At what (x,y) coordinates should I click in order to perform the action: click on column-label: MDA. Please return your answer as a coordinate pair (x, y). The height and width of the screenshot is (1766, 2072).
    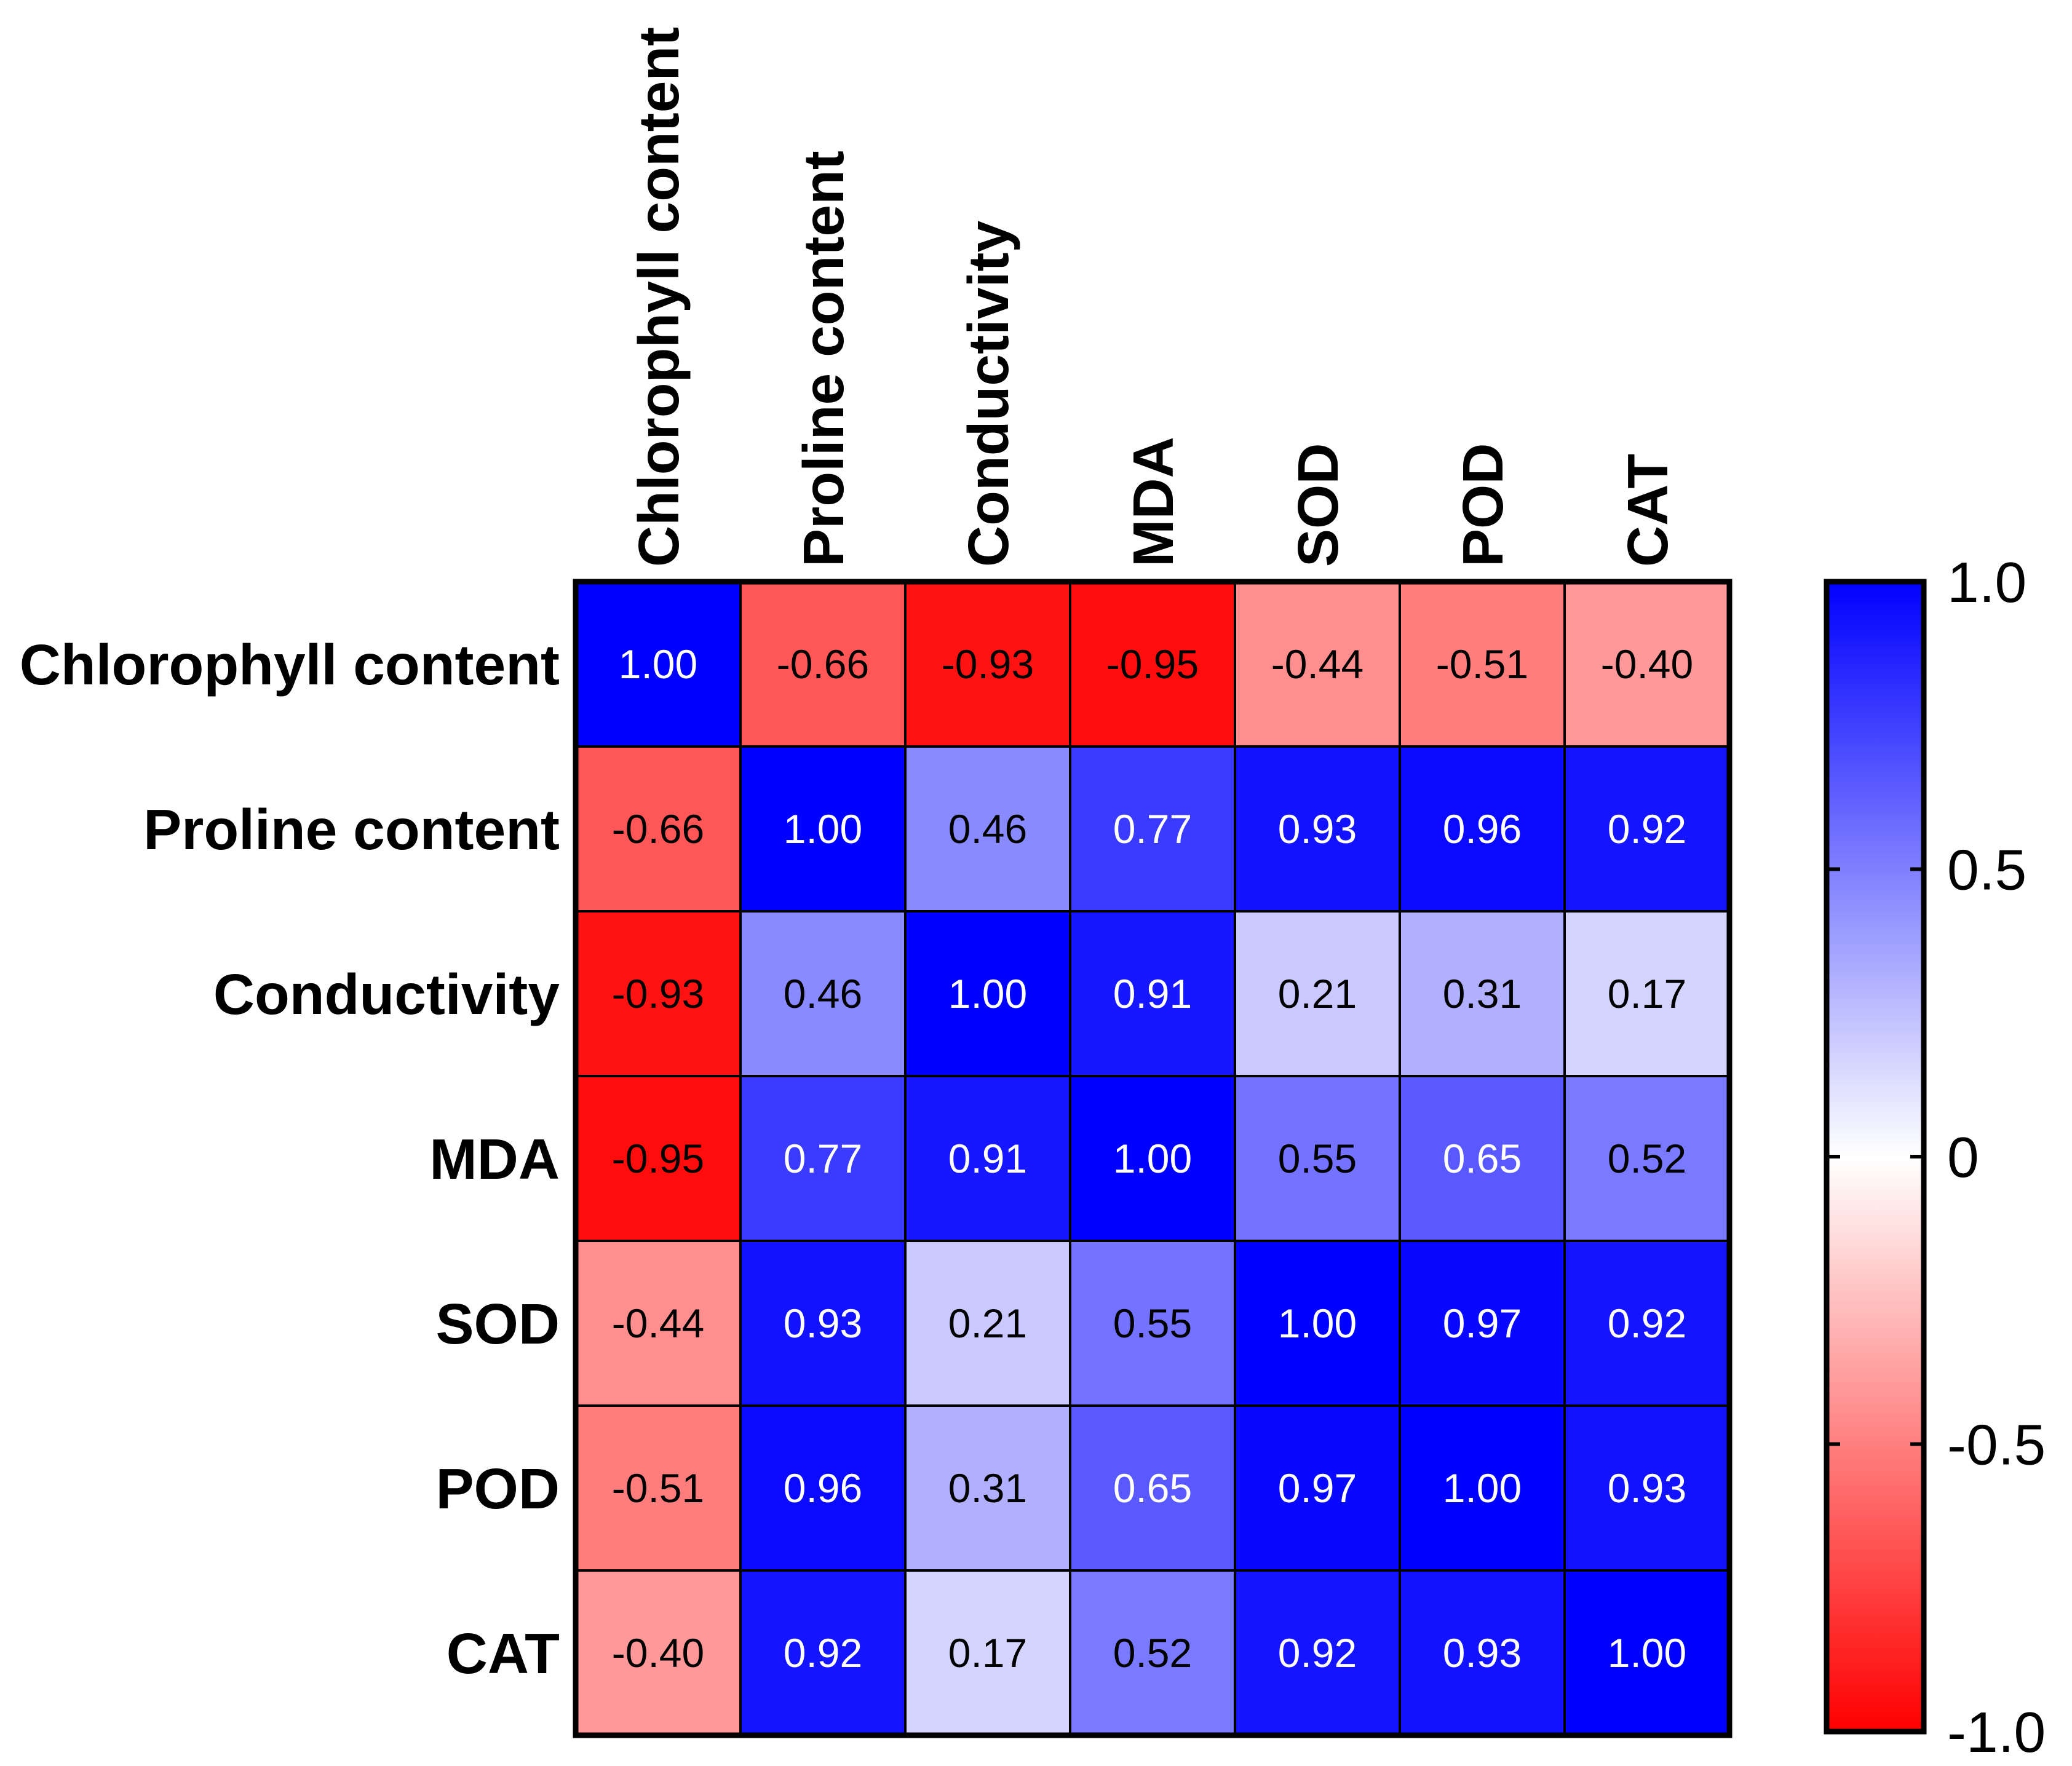
    Looking at the image, I should click on (1153, 502).